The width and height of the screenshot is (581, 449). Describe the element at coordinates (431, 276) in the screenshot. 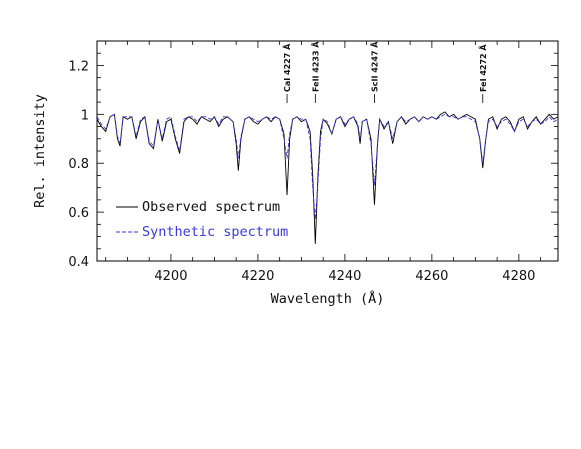

I see `x-tick-label: 4260` at that location.